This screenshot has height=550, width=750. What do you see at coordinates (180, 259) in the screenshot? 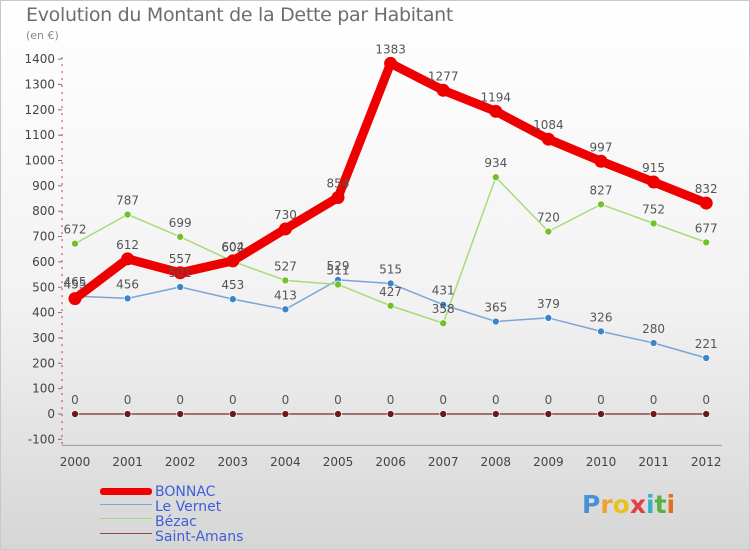
I see `data-label: 557` at bounding box center [180, 259].